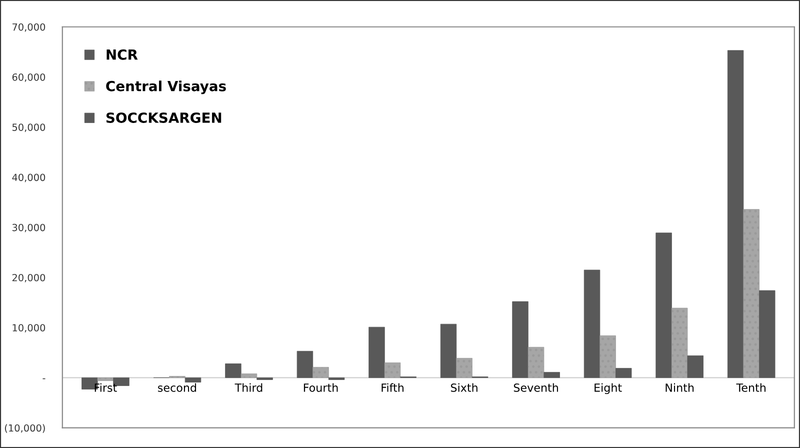 This screenshot has height=448, width=800. Describe the element at coordinates (29, 27) in the screenshot. I see `y-tick-label: 70,000` at that location.